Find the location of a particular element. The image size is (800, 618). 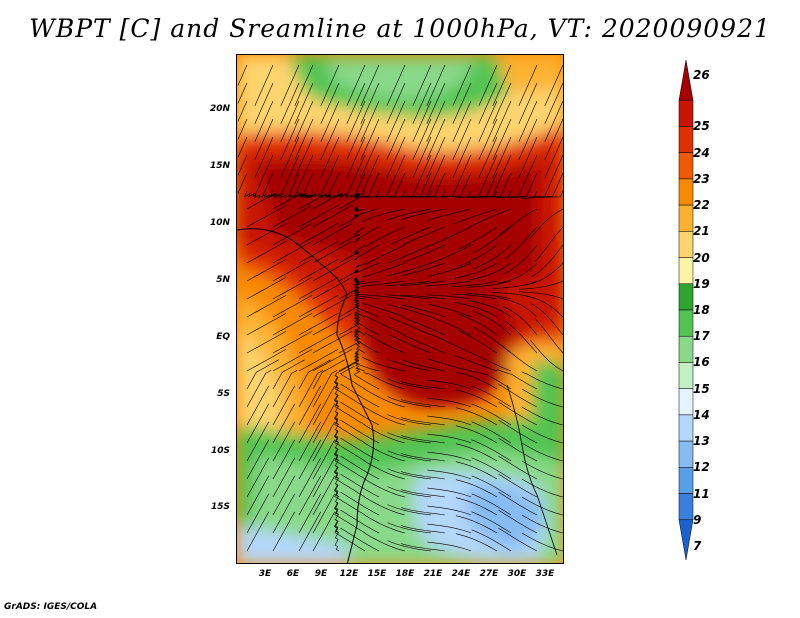

field-south-blue is located at coordinates (505, 517).